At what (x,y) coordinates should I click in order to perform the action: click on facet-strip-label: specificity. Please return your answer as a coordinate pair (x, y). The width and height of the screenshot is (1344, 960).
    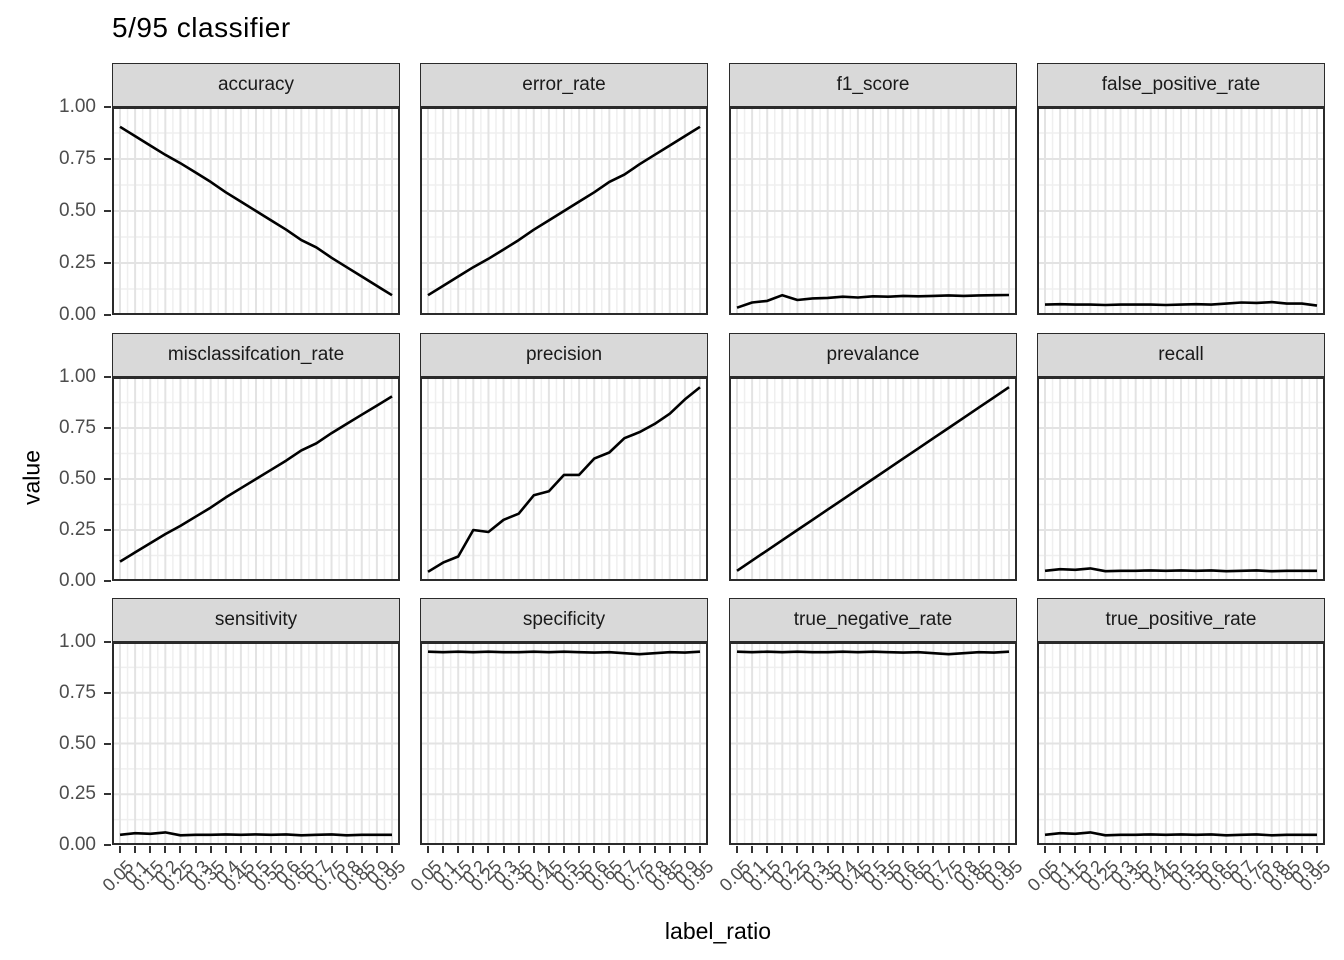
    Looking at the image, I should click on (564, 619).